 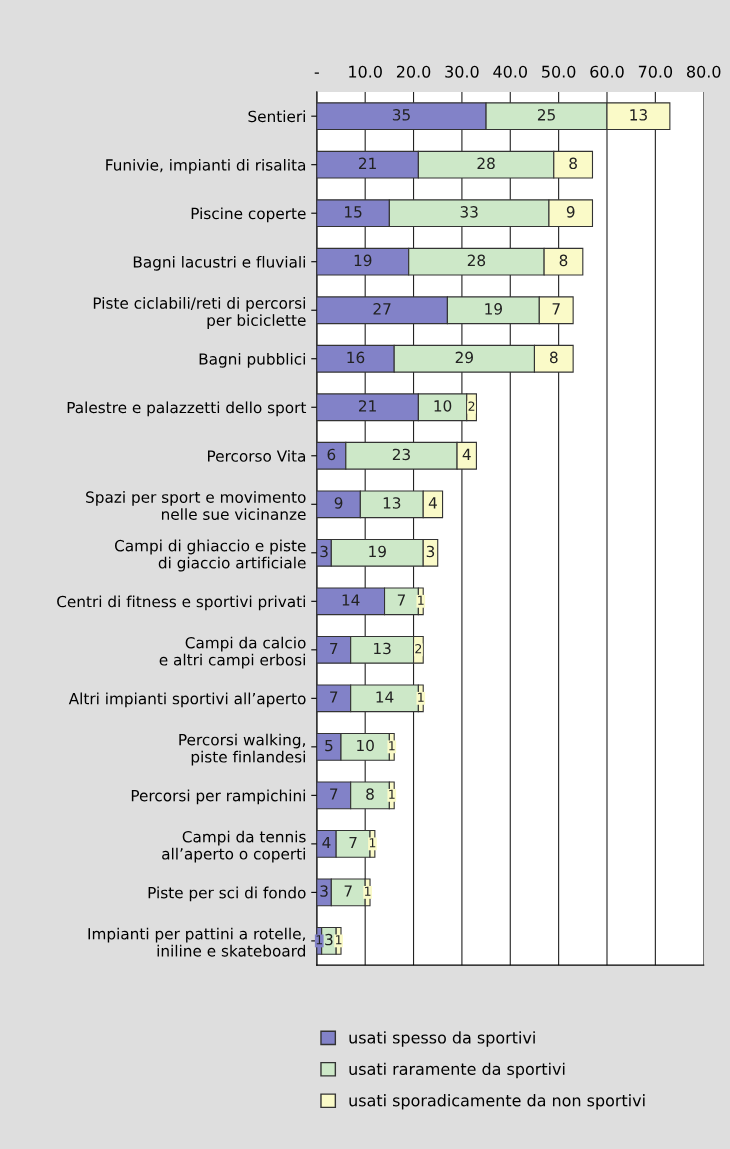 I want to click on y-tick-label: Percorsi walking, piste finlandesi, so click(x=242, y=749).